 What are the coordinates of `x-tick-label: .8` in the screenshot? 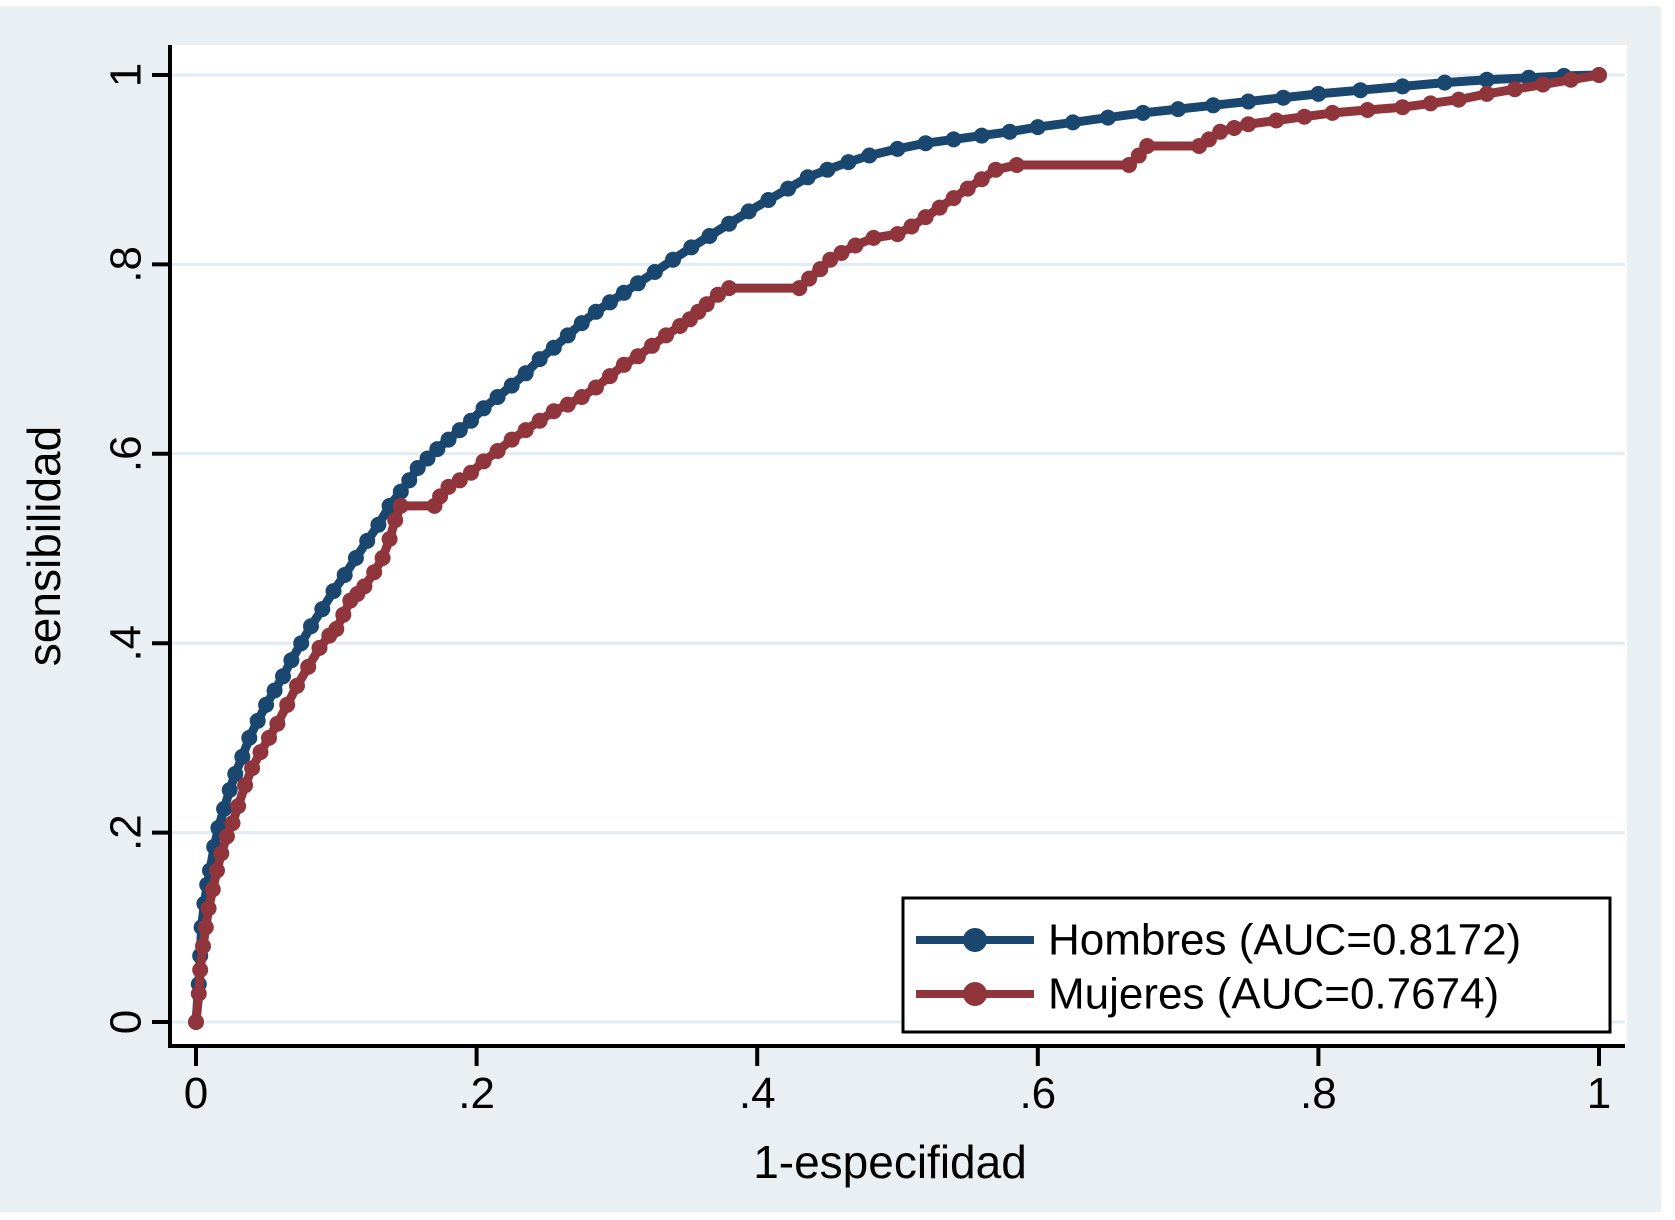 It's located at (1318, 1093).